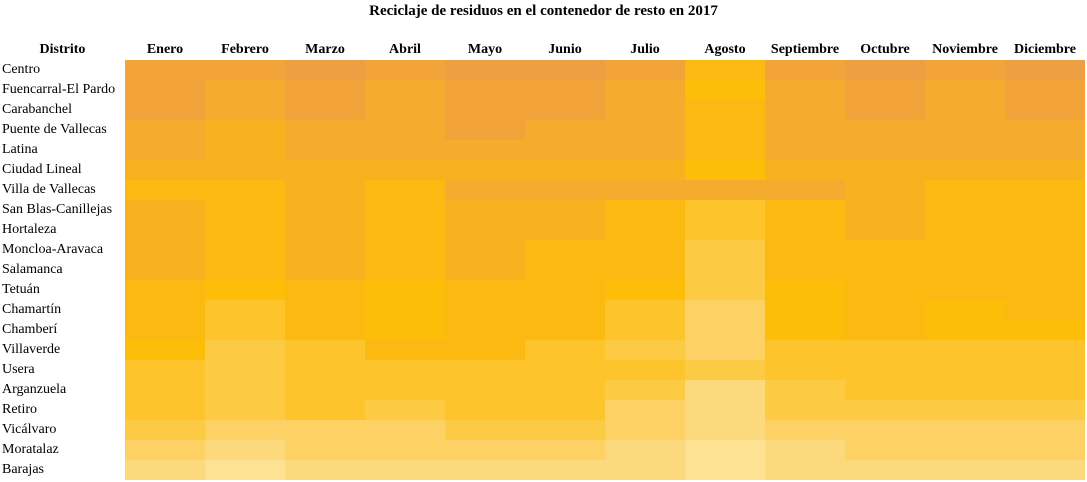  I want to click on column-header: Julio, so click(645, 49).